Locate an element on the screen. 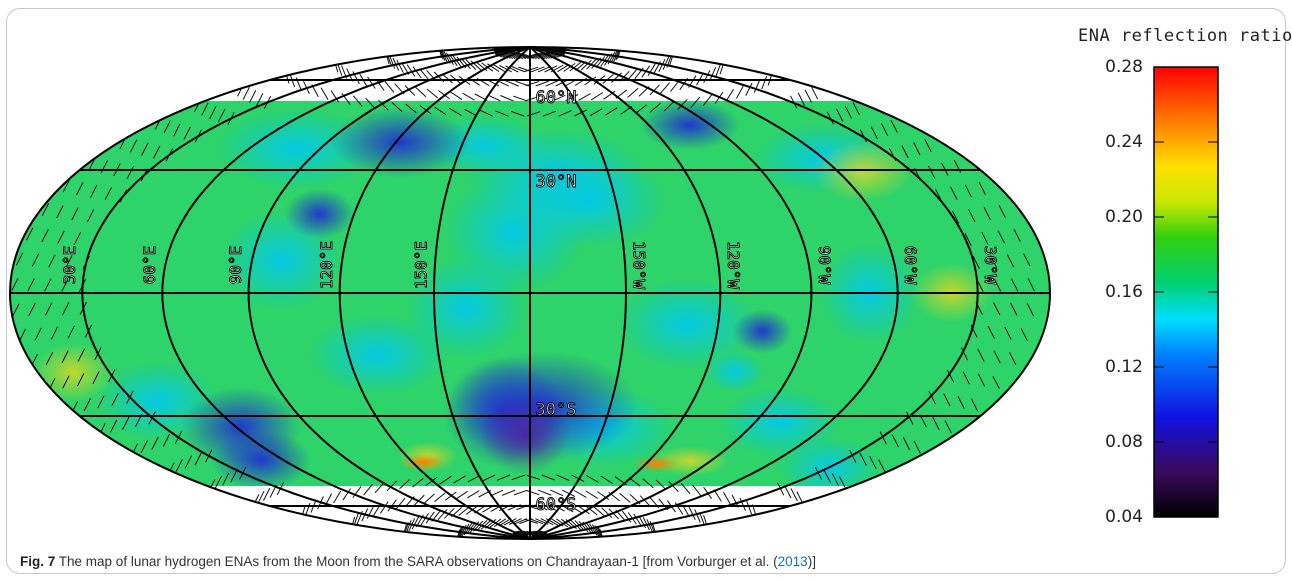 The height and width of the screenshot is (581, 1292). lon-label: 120°E is located at coordinates (326, 265).